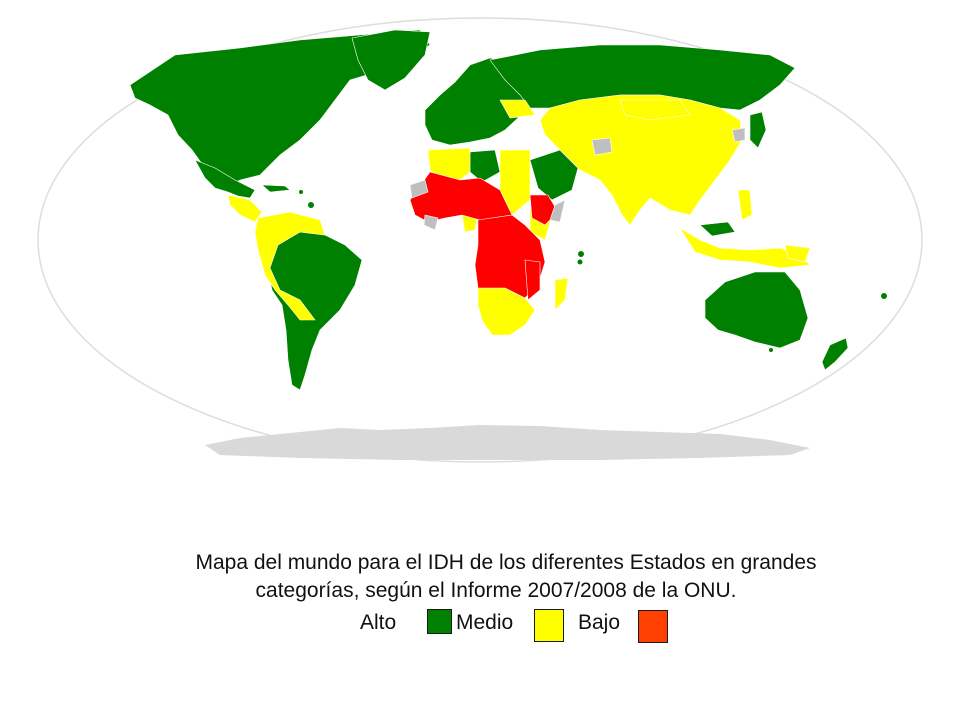  What do you see at coordinates (245, 208) in the screenshot?
I see `central-america` at bounding box center [245, 208].